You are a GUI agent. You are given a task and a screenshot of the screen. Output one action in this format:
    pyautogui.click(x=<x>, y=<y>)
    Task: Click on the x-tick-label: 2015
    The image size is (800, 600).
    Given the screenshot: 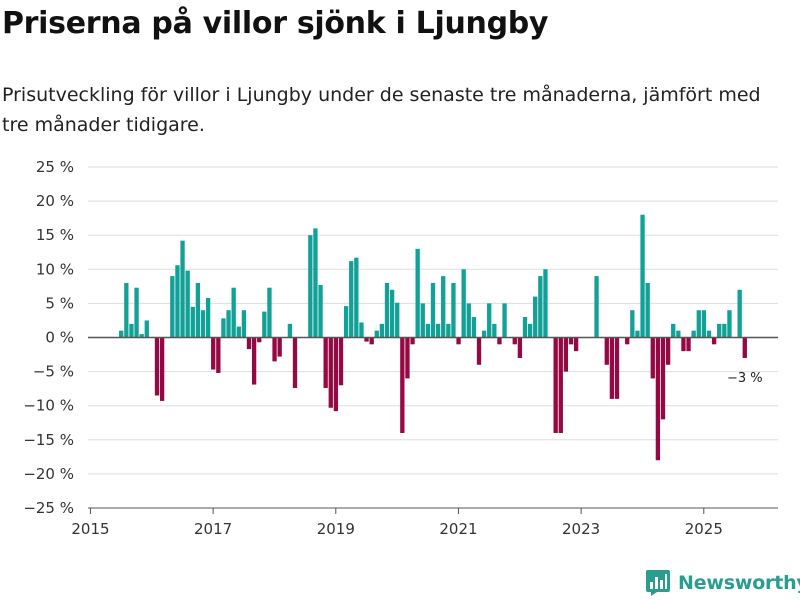 What is the action you would take?
    pyautogui.click(x=90, y=529)
    